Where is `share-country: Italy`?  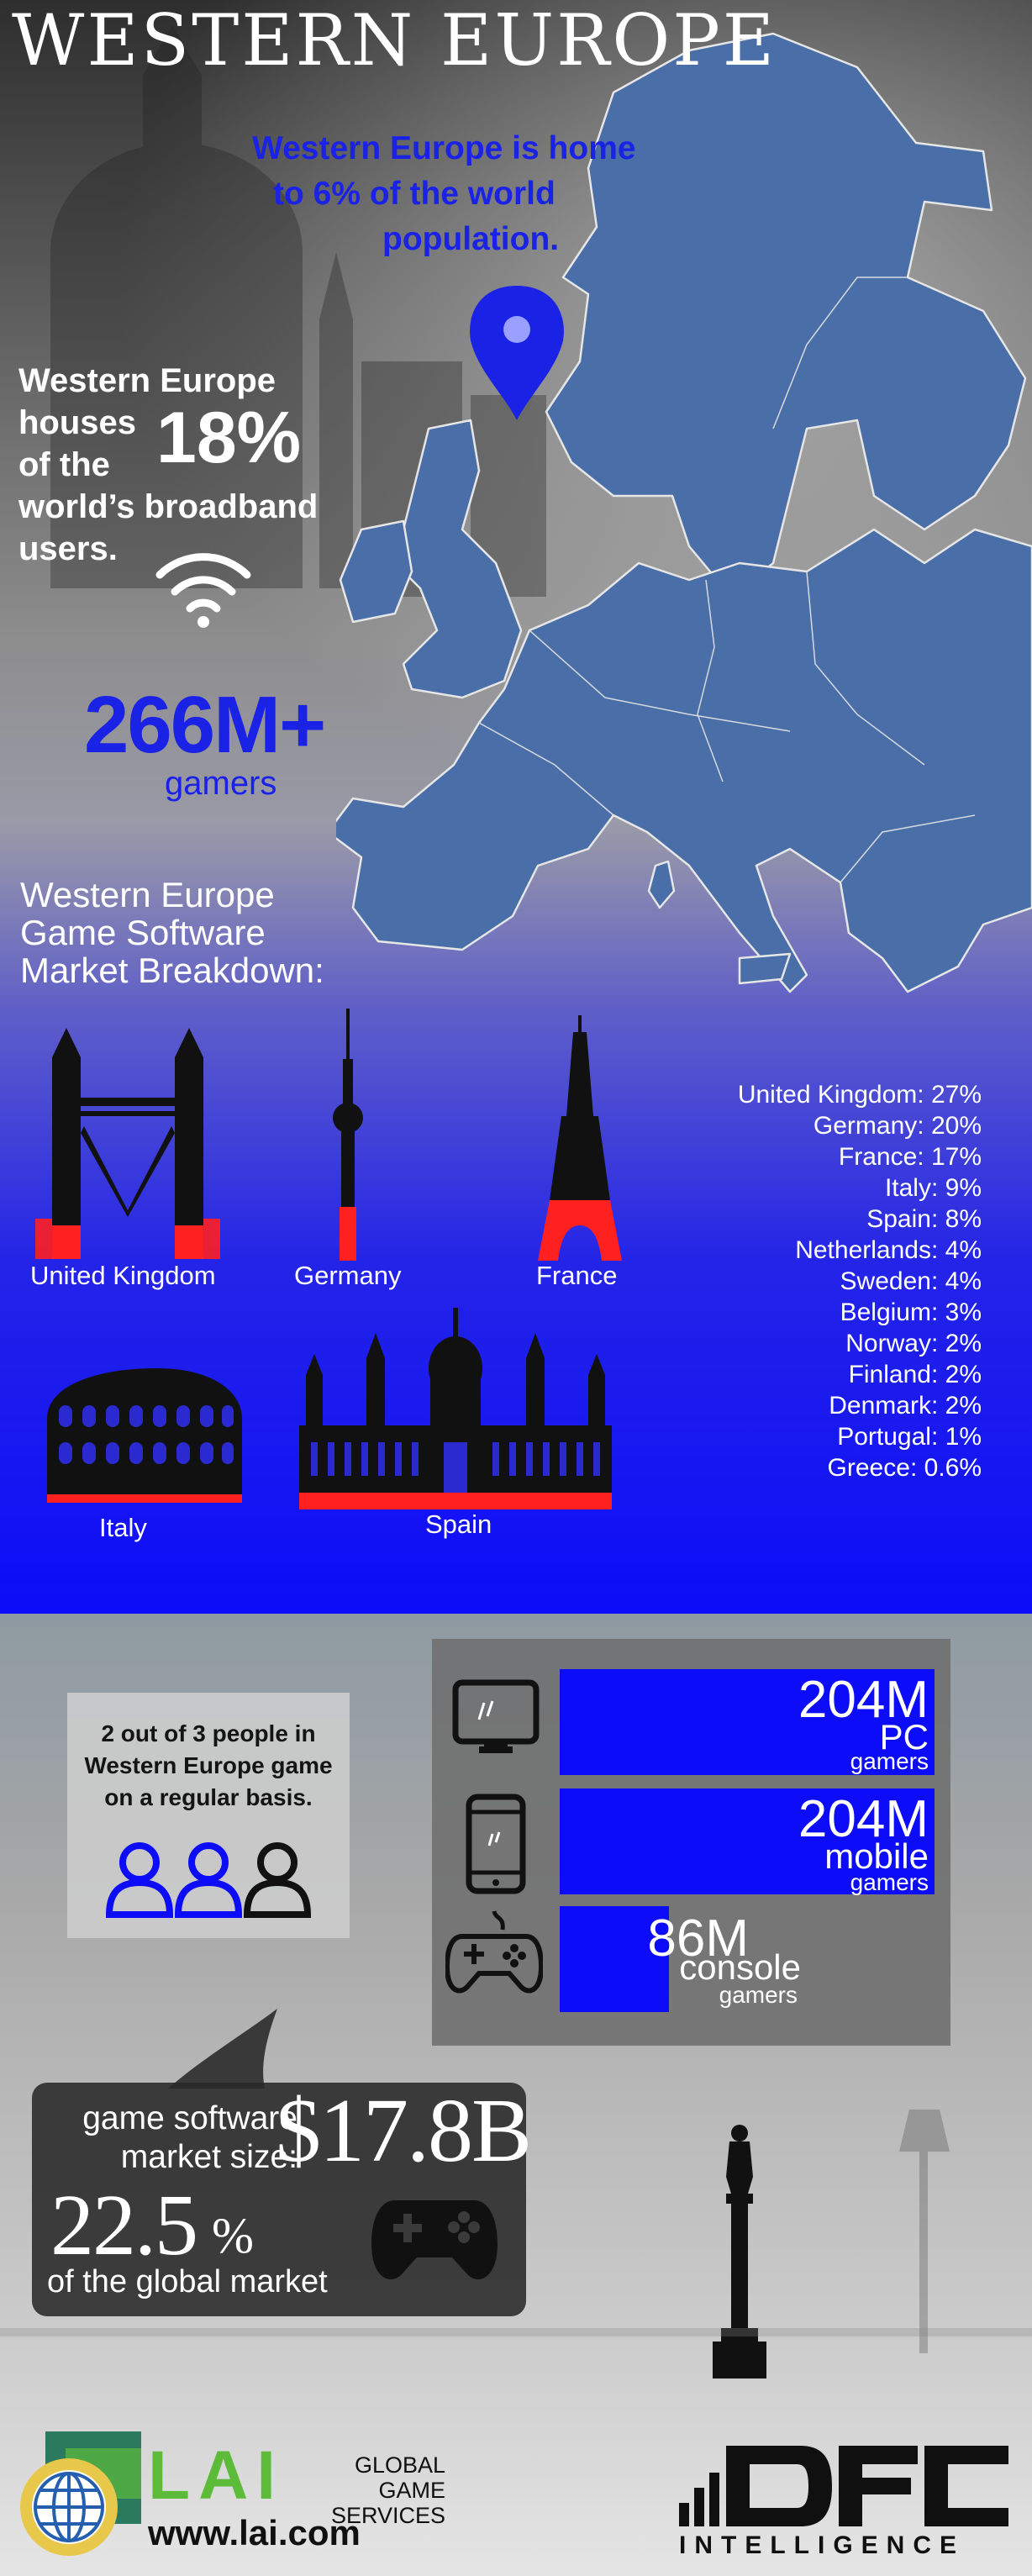
share-country: Italy is located at coordinates (907, 1188).